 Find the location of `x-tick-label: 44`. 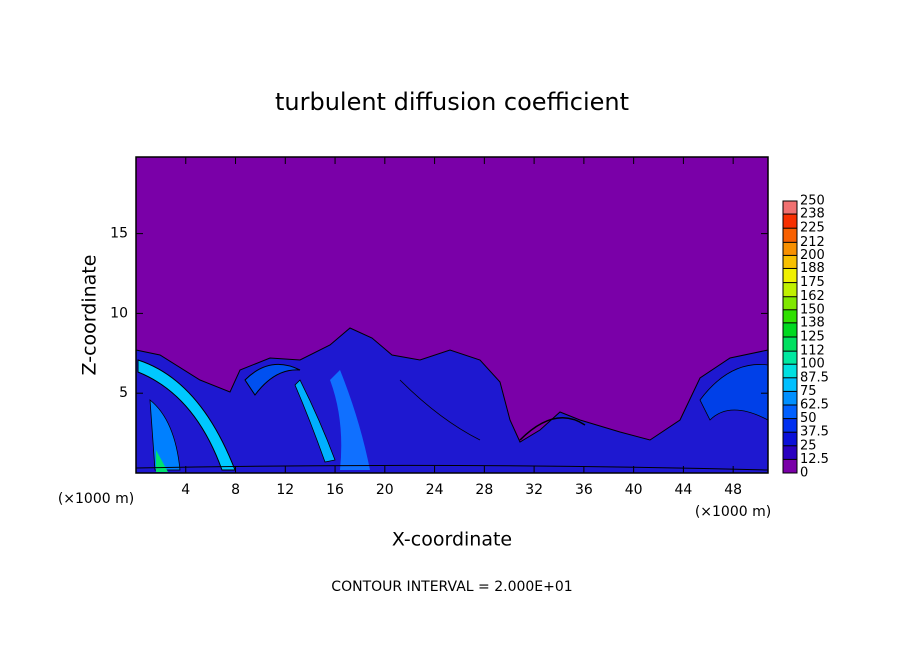

x-tick-label: 44 is located at coordinates (683, 490).